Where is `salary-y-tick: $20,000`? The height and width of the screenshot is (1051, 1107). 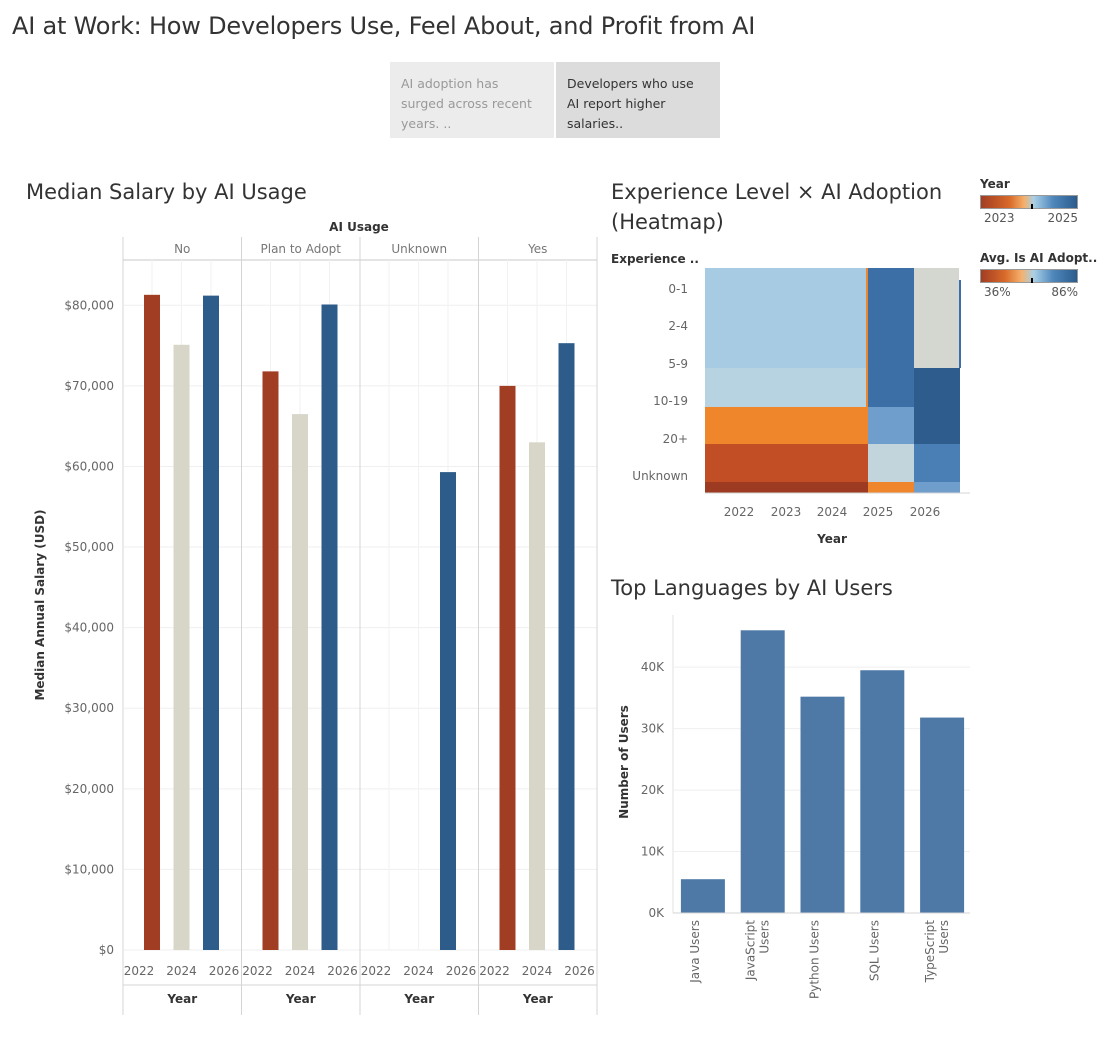
salary-y-tick: $20,000 is located at coordinates (89, 789).